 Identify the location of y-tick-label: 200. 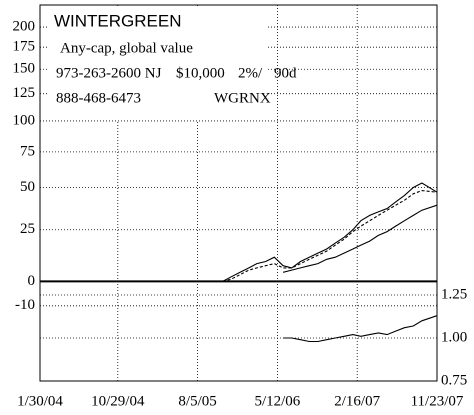
(24, 27).